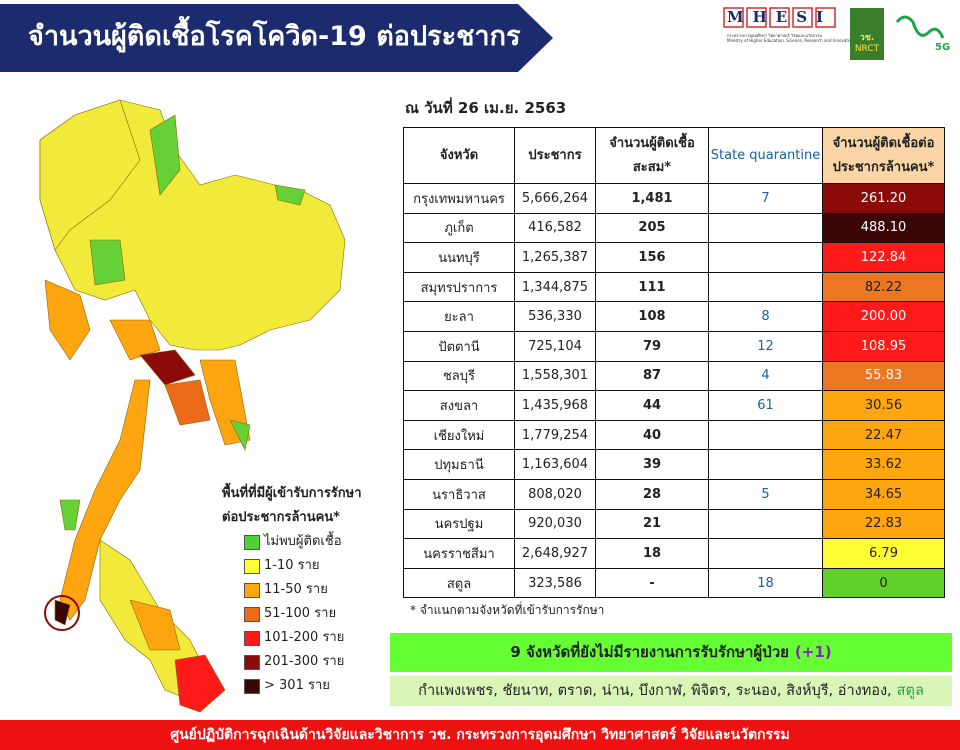  What do you see at coordinates (780, 17) in the screenshot?
I see `mhesi-logo: MHESI` at bounding box center [780, 17].